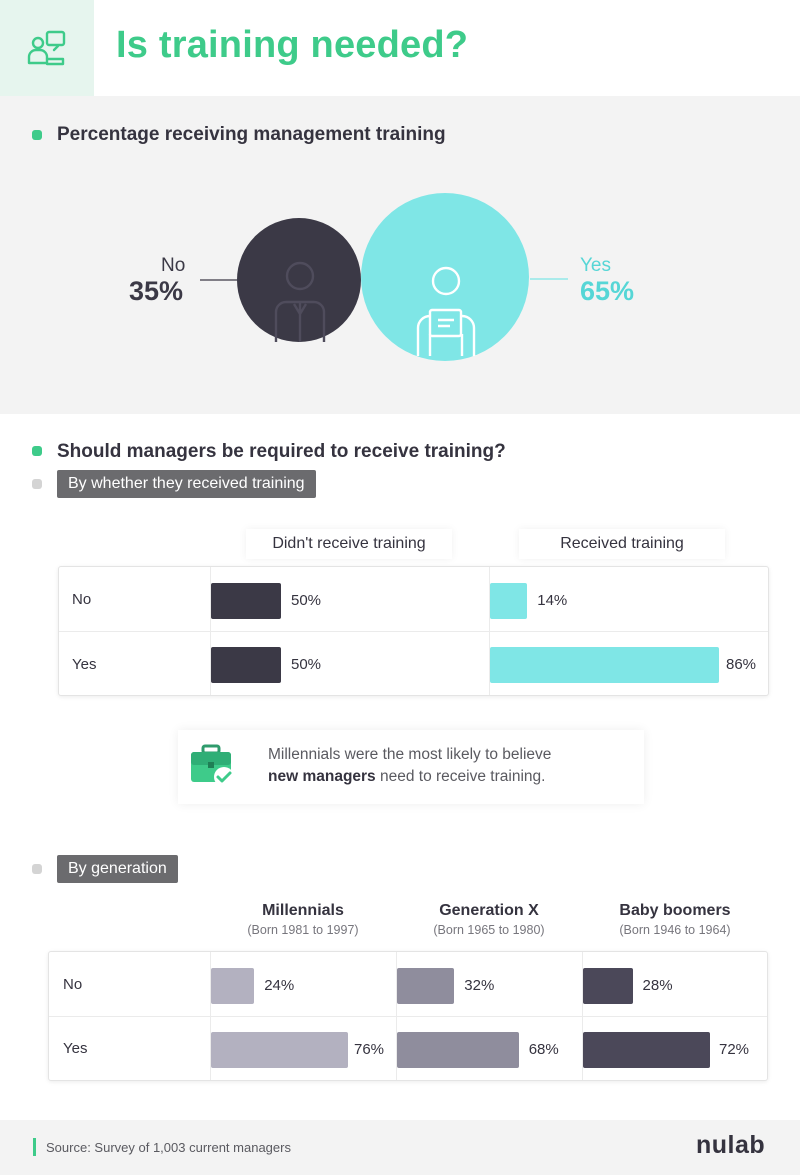  I want to click on nulab-logo: nulab, so click(731, 1145).